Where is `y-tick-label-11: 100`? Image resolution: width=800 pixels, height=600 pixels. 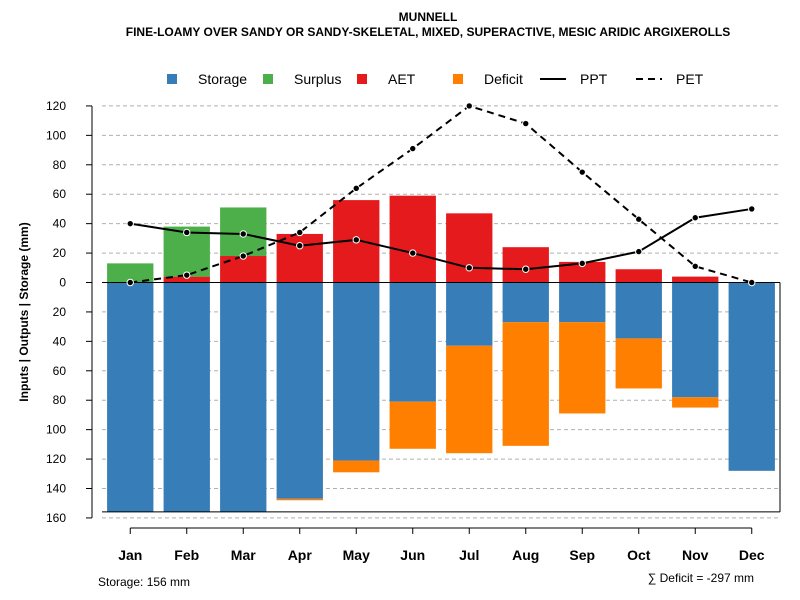
y-tick-label-11: 100 is located at coordinates (56, 430).